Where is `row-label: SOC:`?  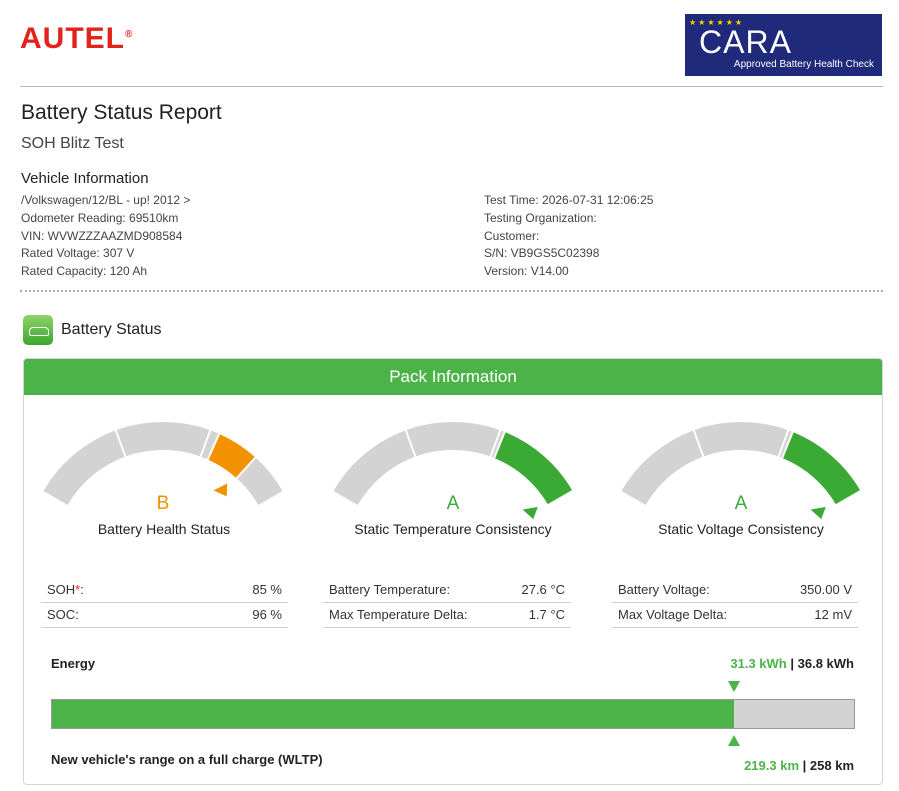 row-label: SOC: is located at coordinates (63, 614).